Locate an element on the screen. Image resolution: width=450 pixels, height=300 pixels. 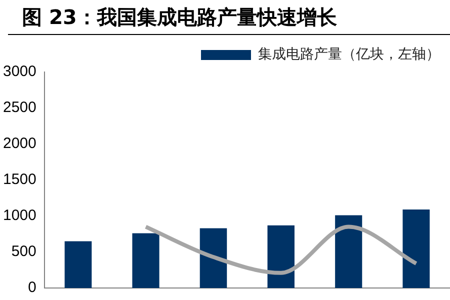
line-series is located at coordinates (281, 249).